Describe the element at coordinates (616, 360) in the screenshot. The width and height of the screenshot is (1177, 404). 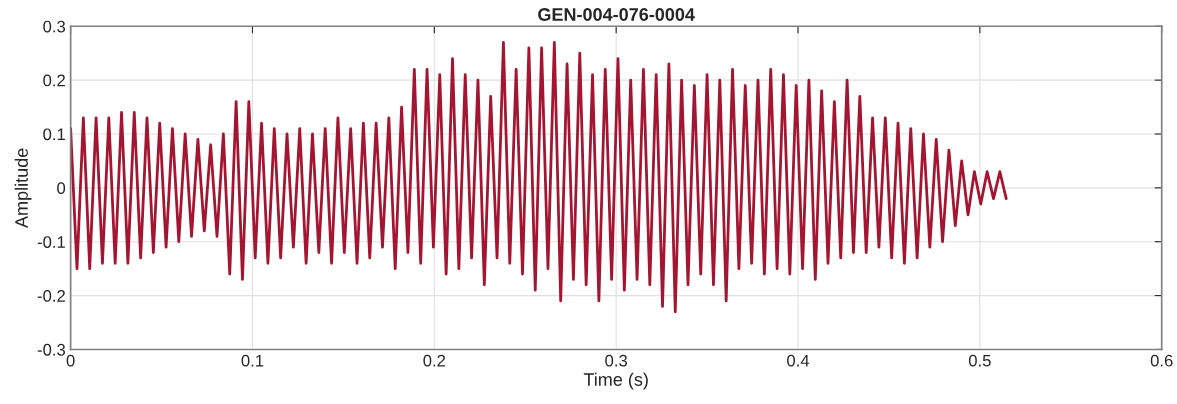
I see `x-tick-label: 0.3` at that location.